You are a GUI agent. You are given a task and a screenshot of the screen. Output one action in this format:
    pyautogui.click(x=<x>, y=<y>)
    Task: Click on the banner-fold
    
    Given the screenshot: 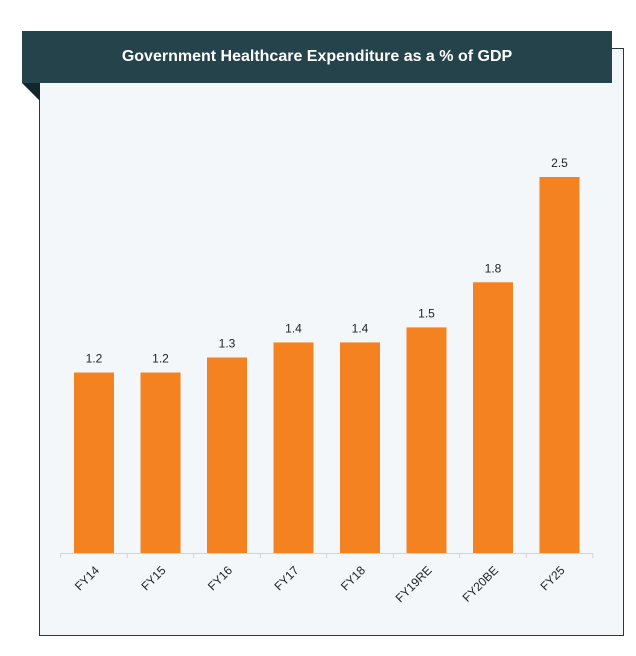 What is the action you would take?
    pyautogui.click(x=31, y=92)
    